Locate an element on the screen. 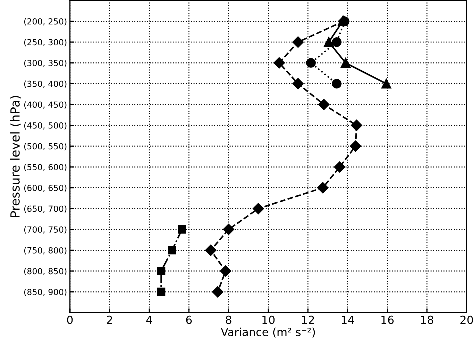 This screenshot has width=474, height=345. x-tick-label: 16 is located at coordinates (388, 320).